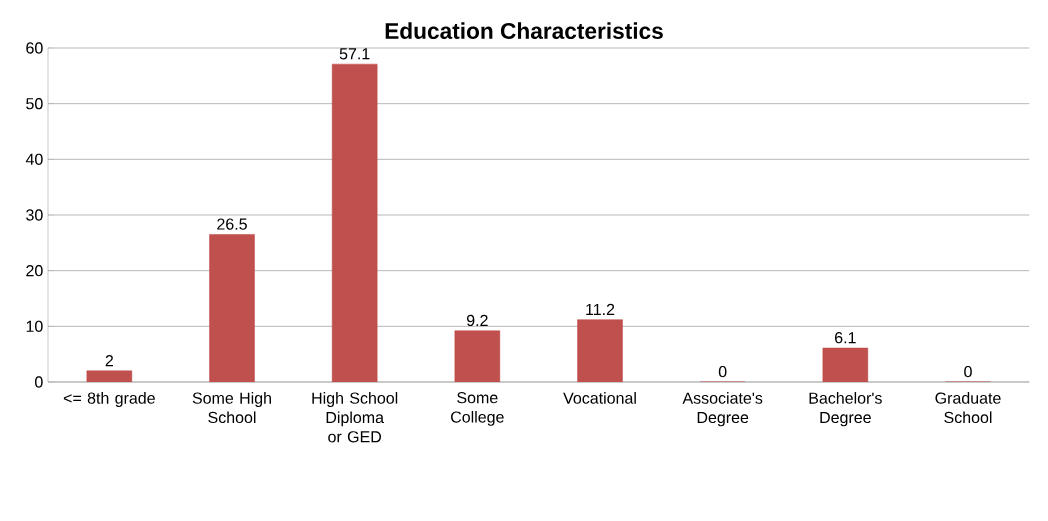 This screenshot has width=1048, height=521. What do you see at coordinates (109, 360) in the screenshot?
I see `data-label: 2` at bounding box center [109, 360].